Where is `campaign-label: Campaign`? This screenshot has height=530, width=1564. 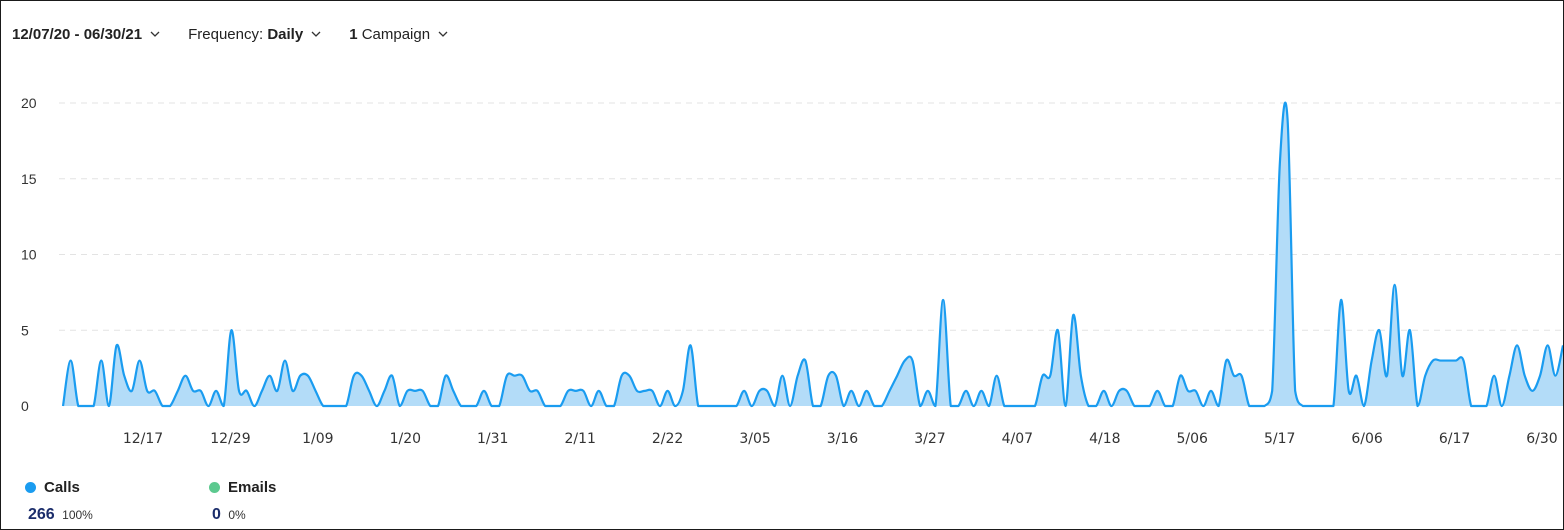
campaign-label: Campaign is located at coordinates (396, 34).